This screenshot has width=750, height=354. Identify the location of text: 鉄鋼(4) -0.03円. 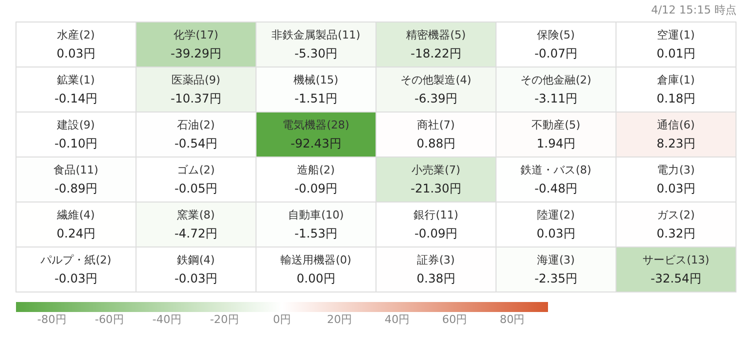
(196, 270).